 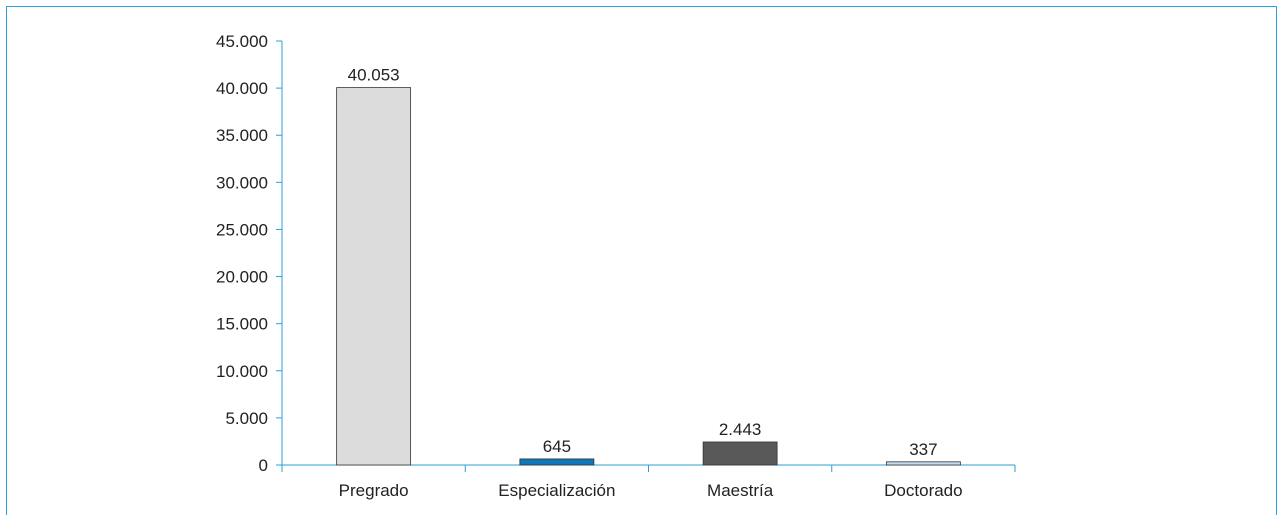 I want to click on y-tick-label: 30.000, so click(x=242, y=182).